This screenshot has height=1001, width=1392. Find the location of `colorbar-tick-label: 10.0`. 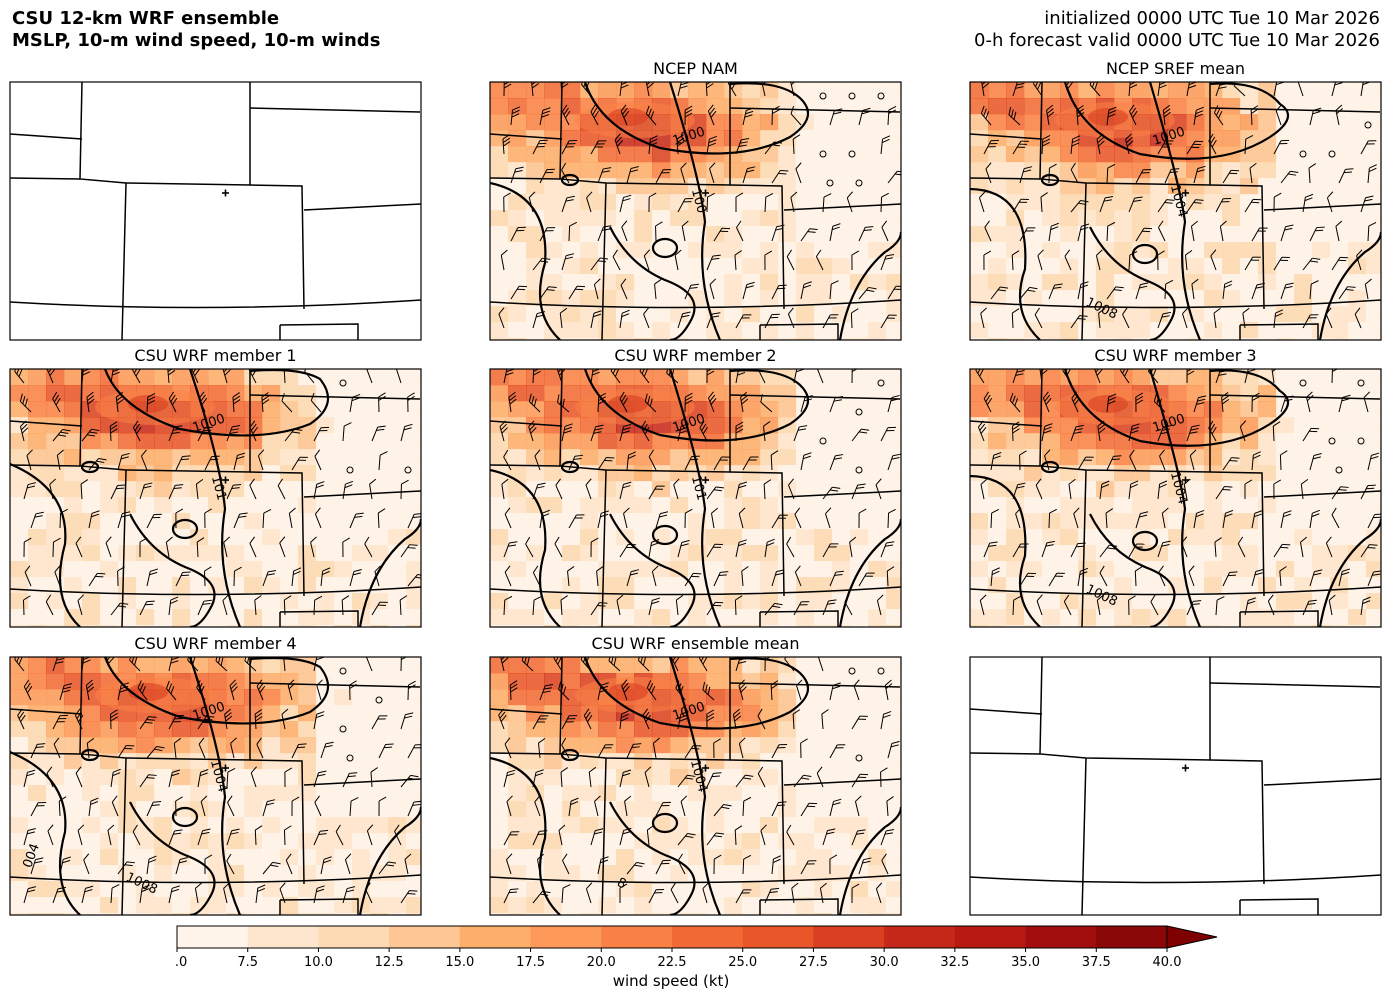

colorbar-tick-label: 10.0 is located at coordinates (318, 962).